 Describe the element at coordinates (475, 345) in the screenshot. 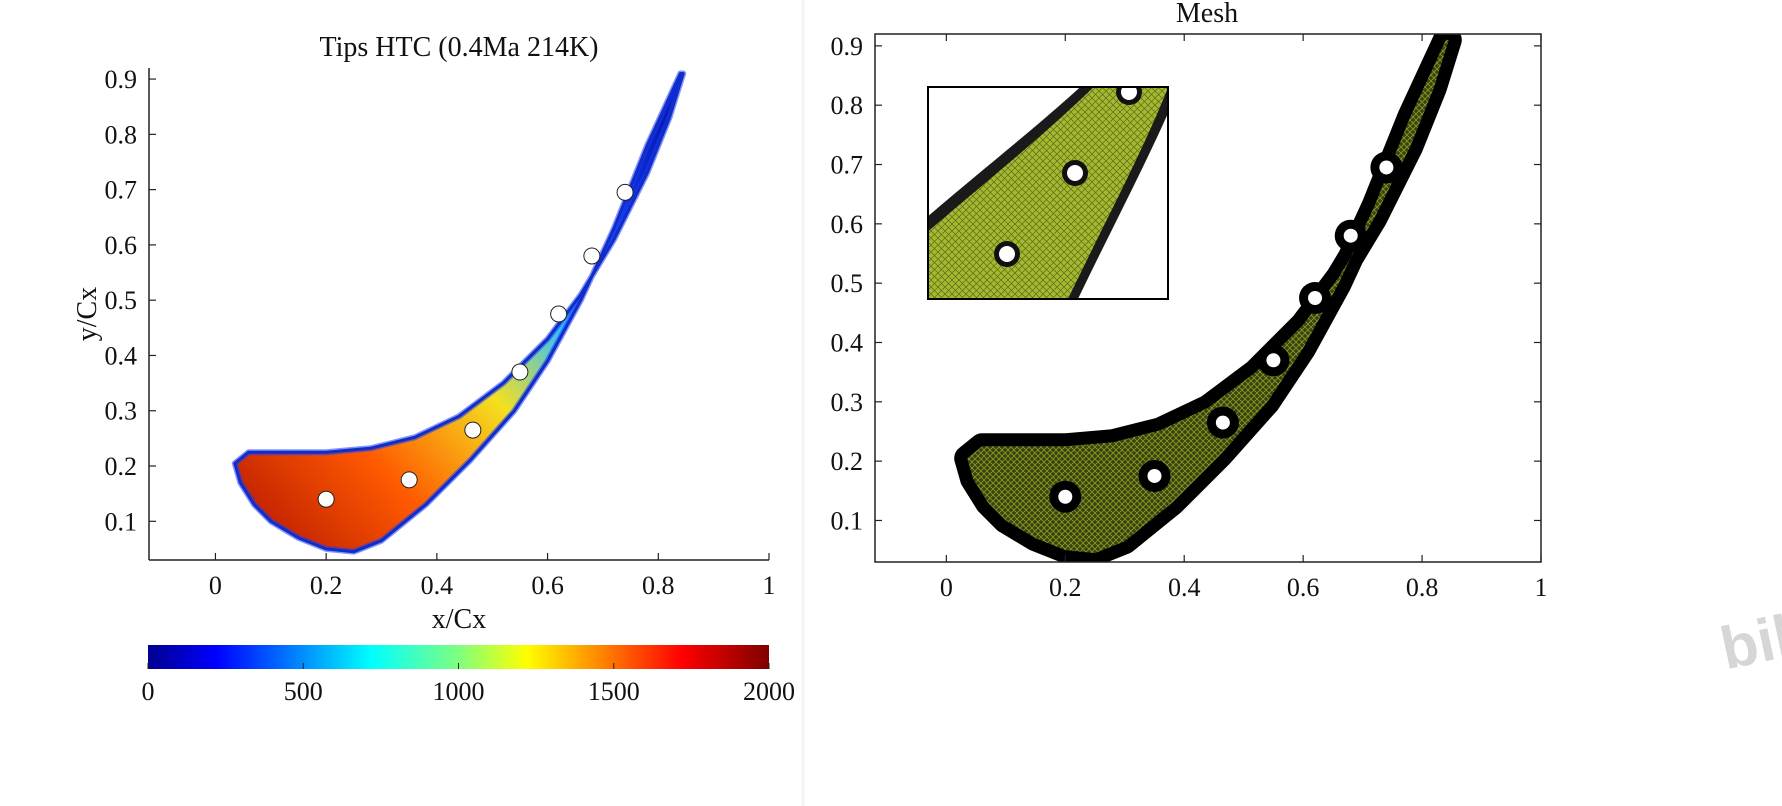

I see `htc-holes` at that location.